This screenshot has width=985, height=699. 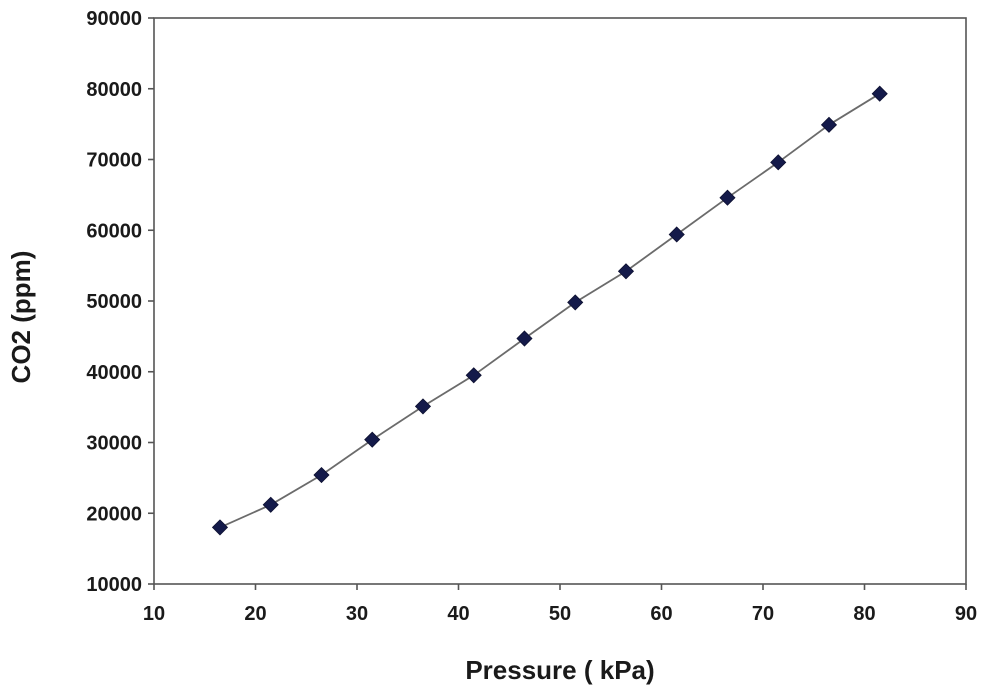 What do you see at coordinates (966, 614) in the screenshot?
I see `x-tick-label: 90` at bounding box center [966, 614].